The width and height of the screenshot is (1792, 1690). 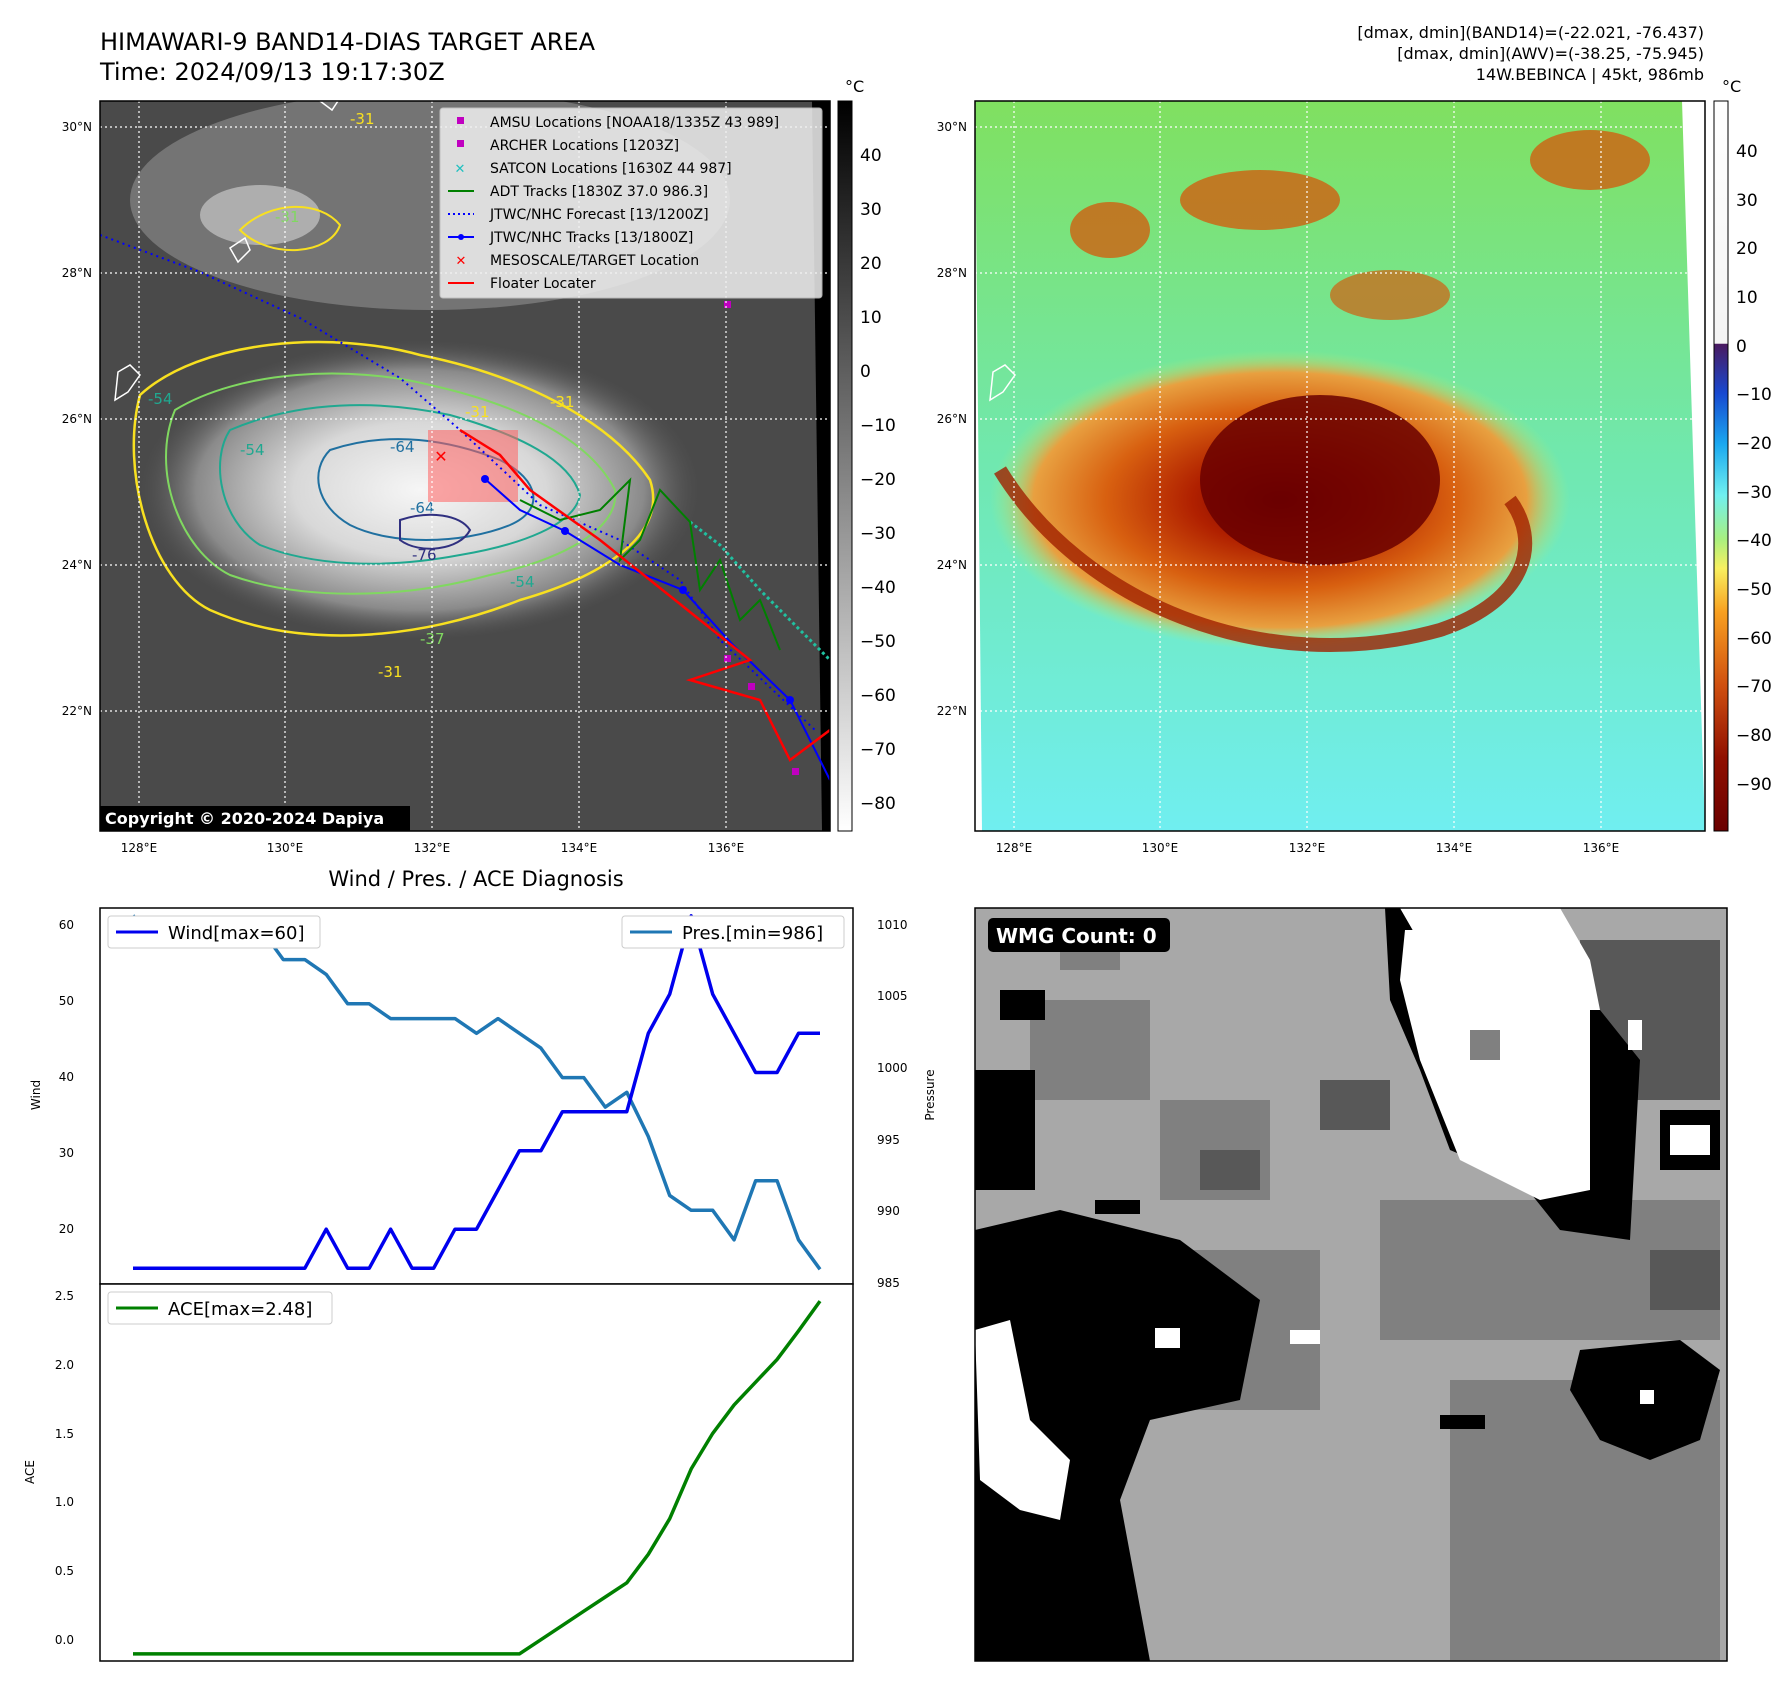 I want to click on color-colorbar-bar, so click(x=1721, y=466).